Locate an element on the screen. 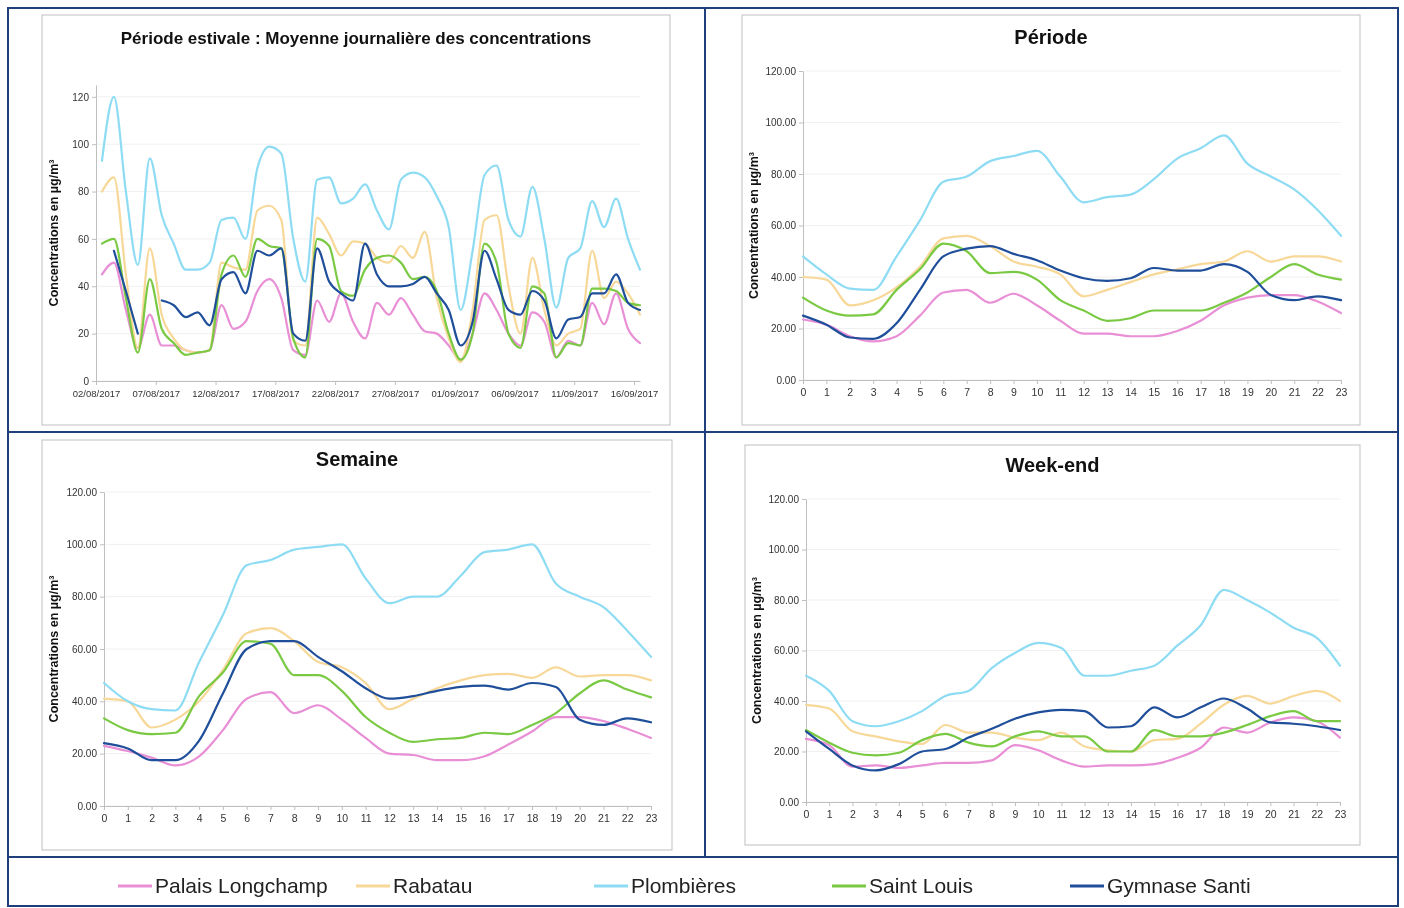  x-tick-label: 01/09/2017 is located at coordinates (455, 393).